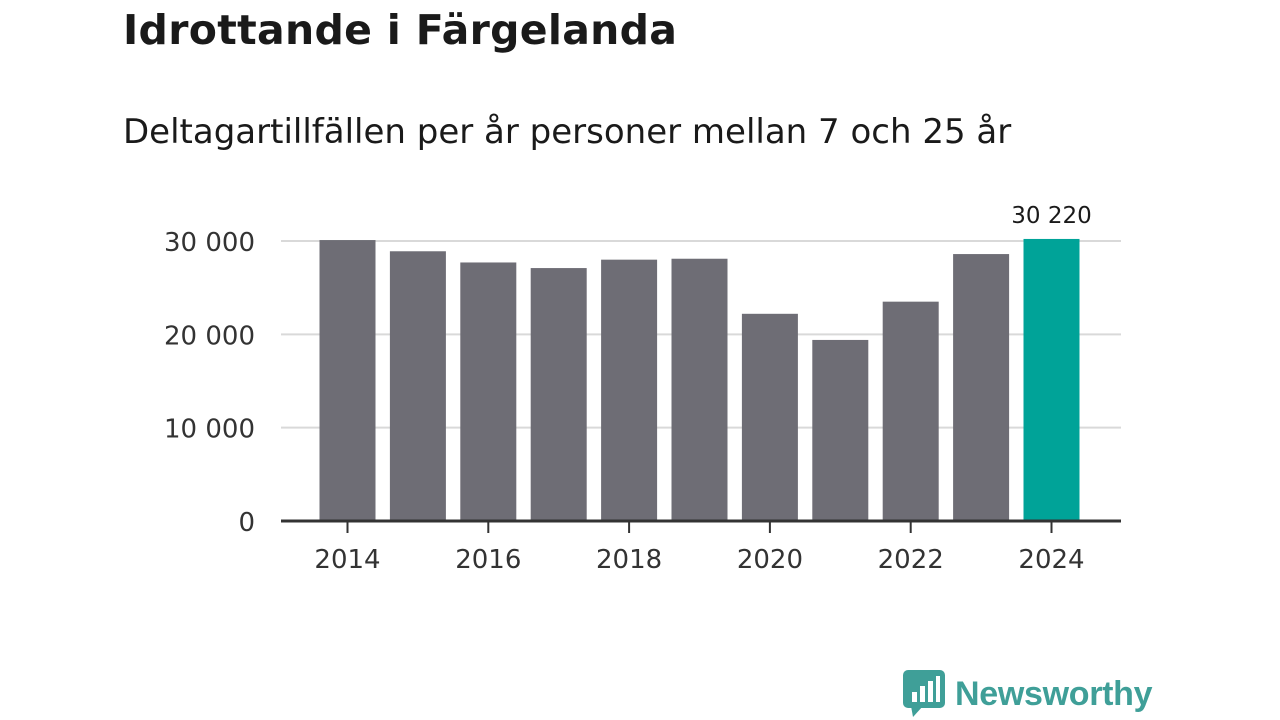 This screenshot has height=720, width=1280. What do you see at coordinates (558, 394) in the screenshot?
I see `bar-2017` at bounding box center [558, 394].